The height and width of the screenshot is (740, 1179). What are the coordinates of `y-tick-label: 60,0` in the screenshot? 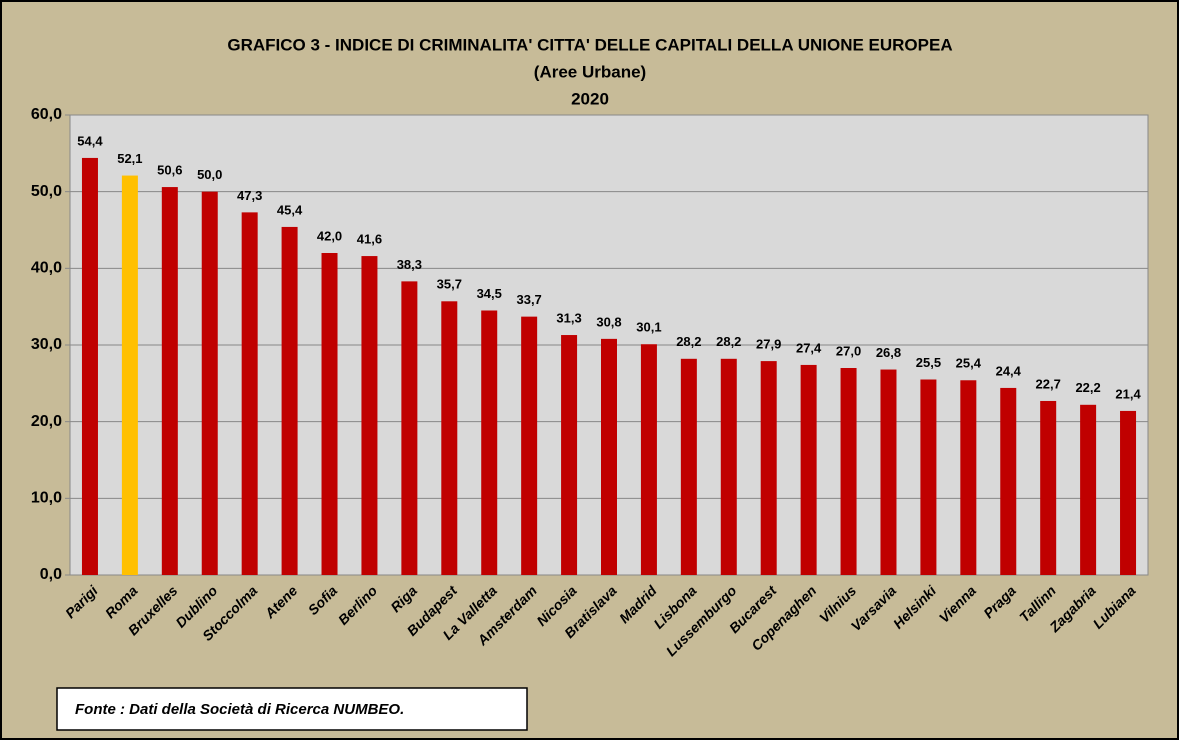 It's located at (46, 114).